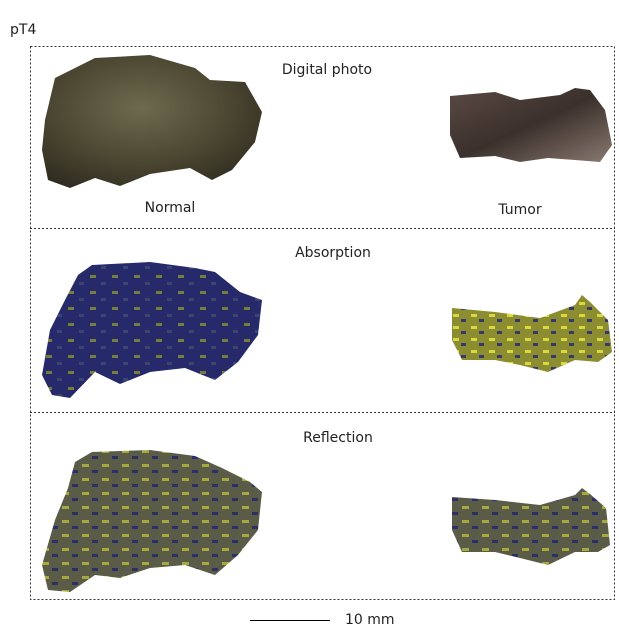 The image size is (619, 629). Describe the element at coordinates (338, 438) in the screenshot. I see `panel-title: Reflection` at that location.